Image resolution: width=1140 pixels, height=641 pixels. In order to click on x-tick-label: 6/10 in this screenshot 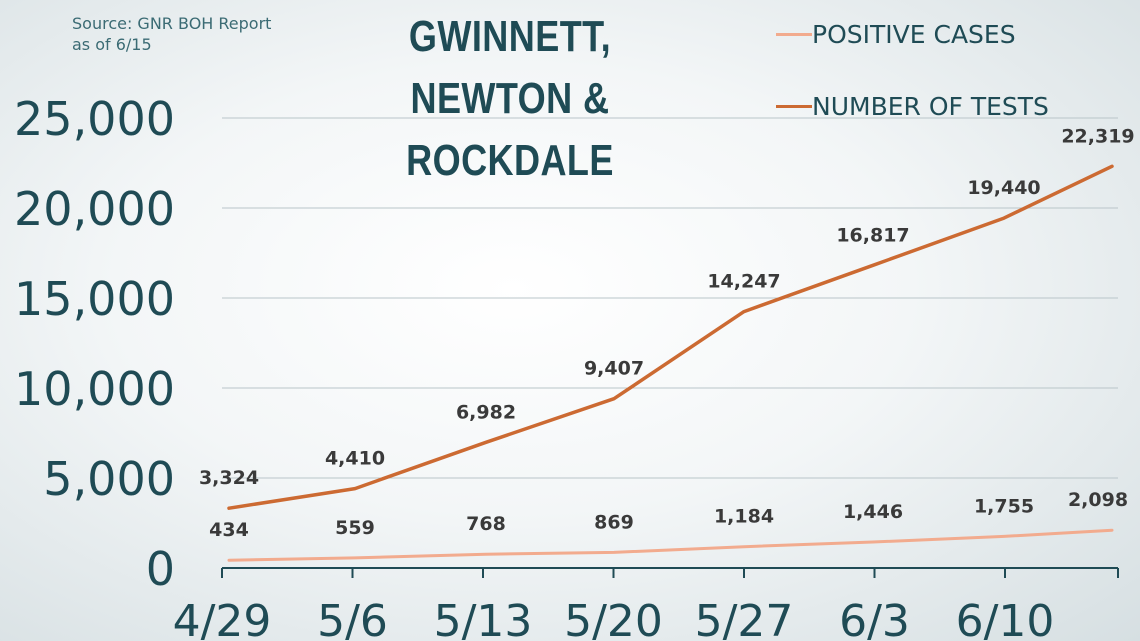, I will do `click(1005, 618)`.